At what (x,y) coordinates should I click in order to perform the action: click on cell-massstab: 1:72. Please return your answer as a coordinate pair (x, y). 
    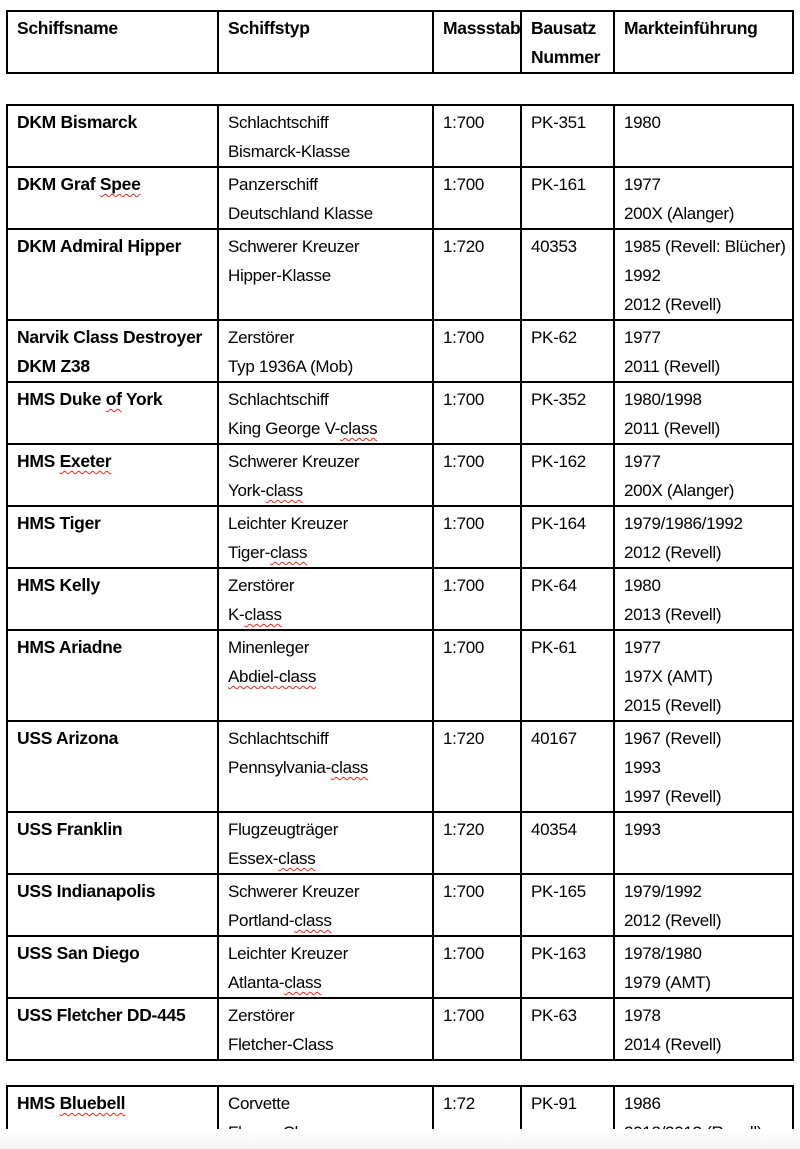
    Looking at the image, I should click on (477, 1117).